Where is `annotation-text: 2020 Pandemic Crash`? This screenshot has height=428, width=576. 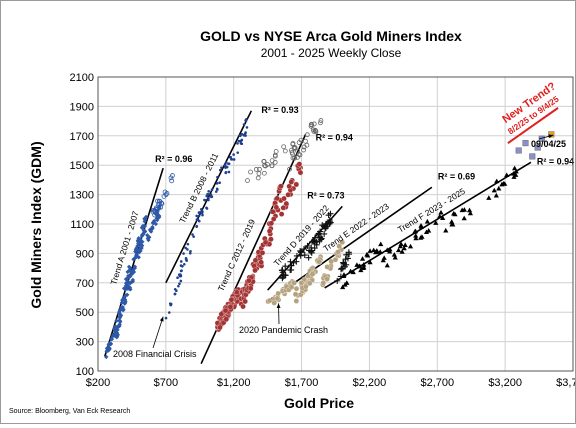
annotation-text: 2020 Pandemic Crash is located at coordinates (283, 330).